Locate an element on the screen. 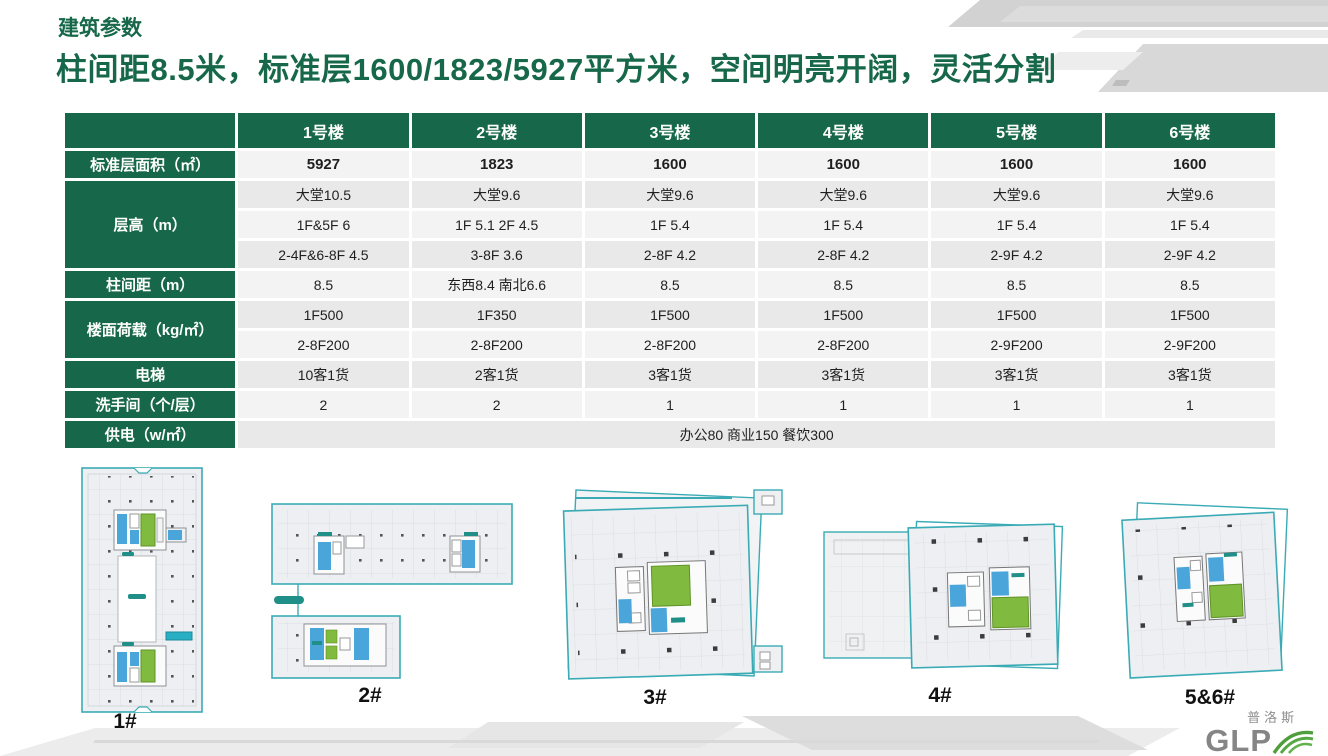 The width and height of the screenshot is (1328, 756). corner-cell is located at coordinates (150, 130).